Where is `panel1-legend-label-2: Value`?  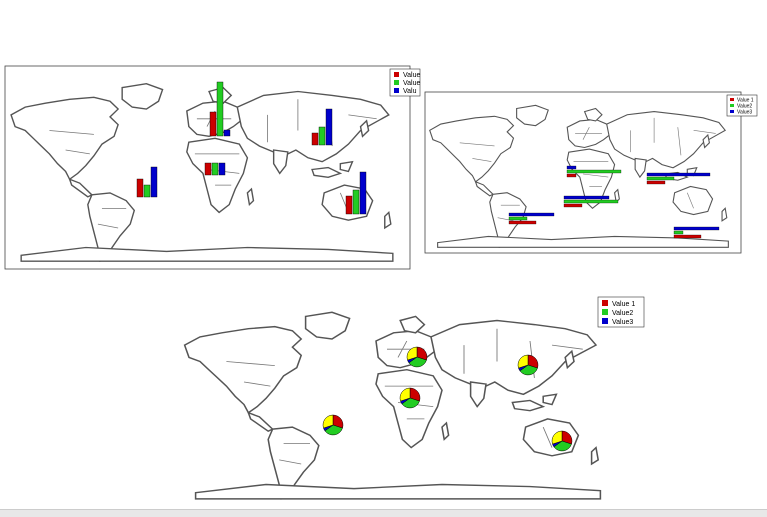 panel1-legend-label-2: Value is located at coordinates (411, 83).